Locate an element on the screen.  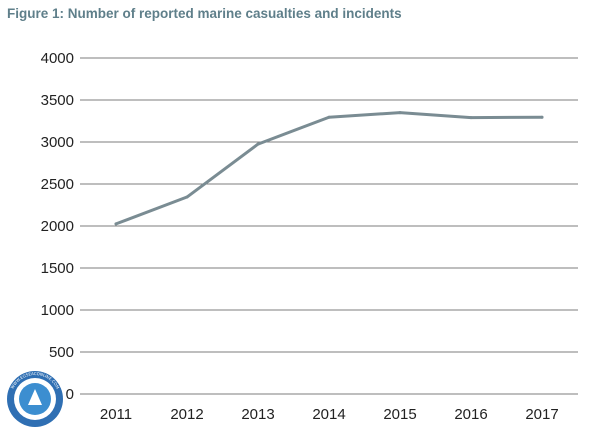
y-axis-ticks: 0 500 1000 1500 2000 2500 3000 3500 4000 is located at coordinates (57, 226).